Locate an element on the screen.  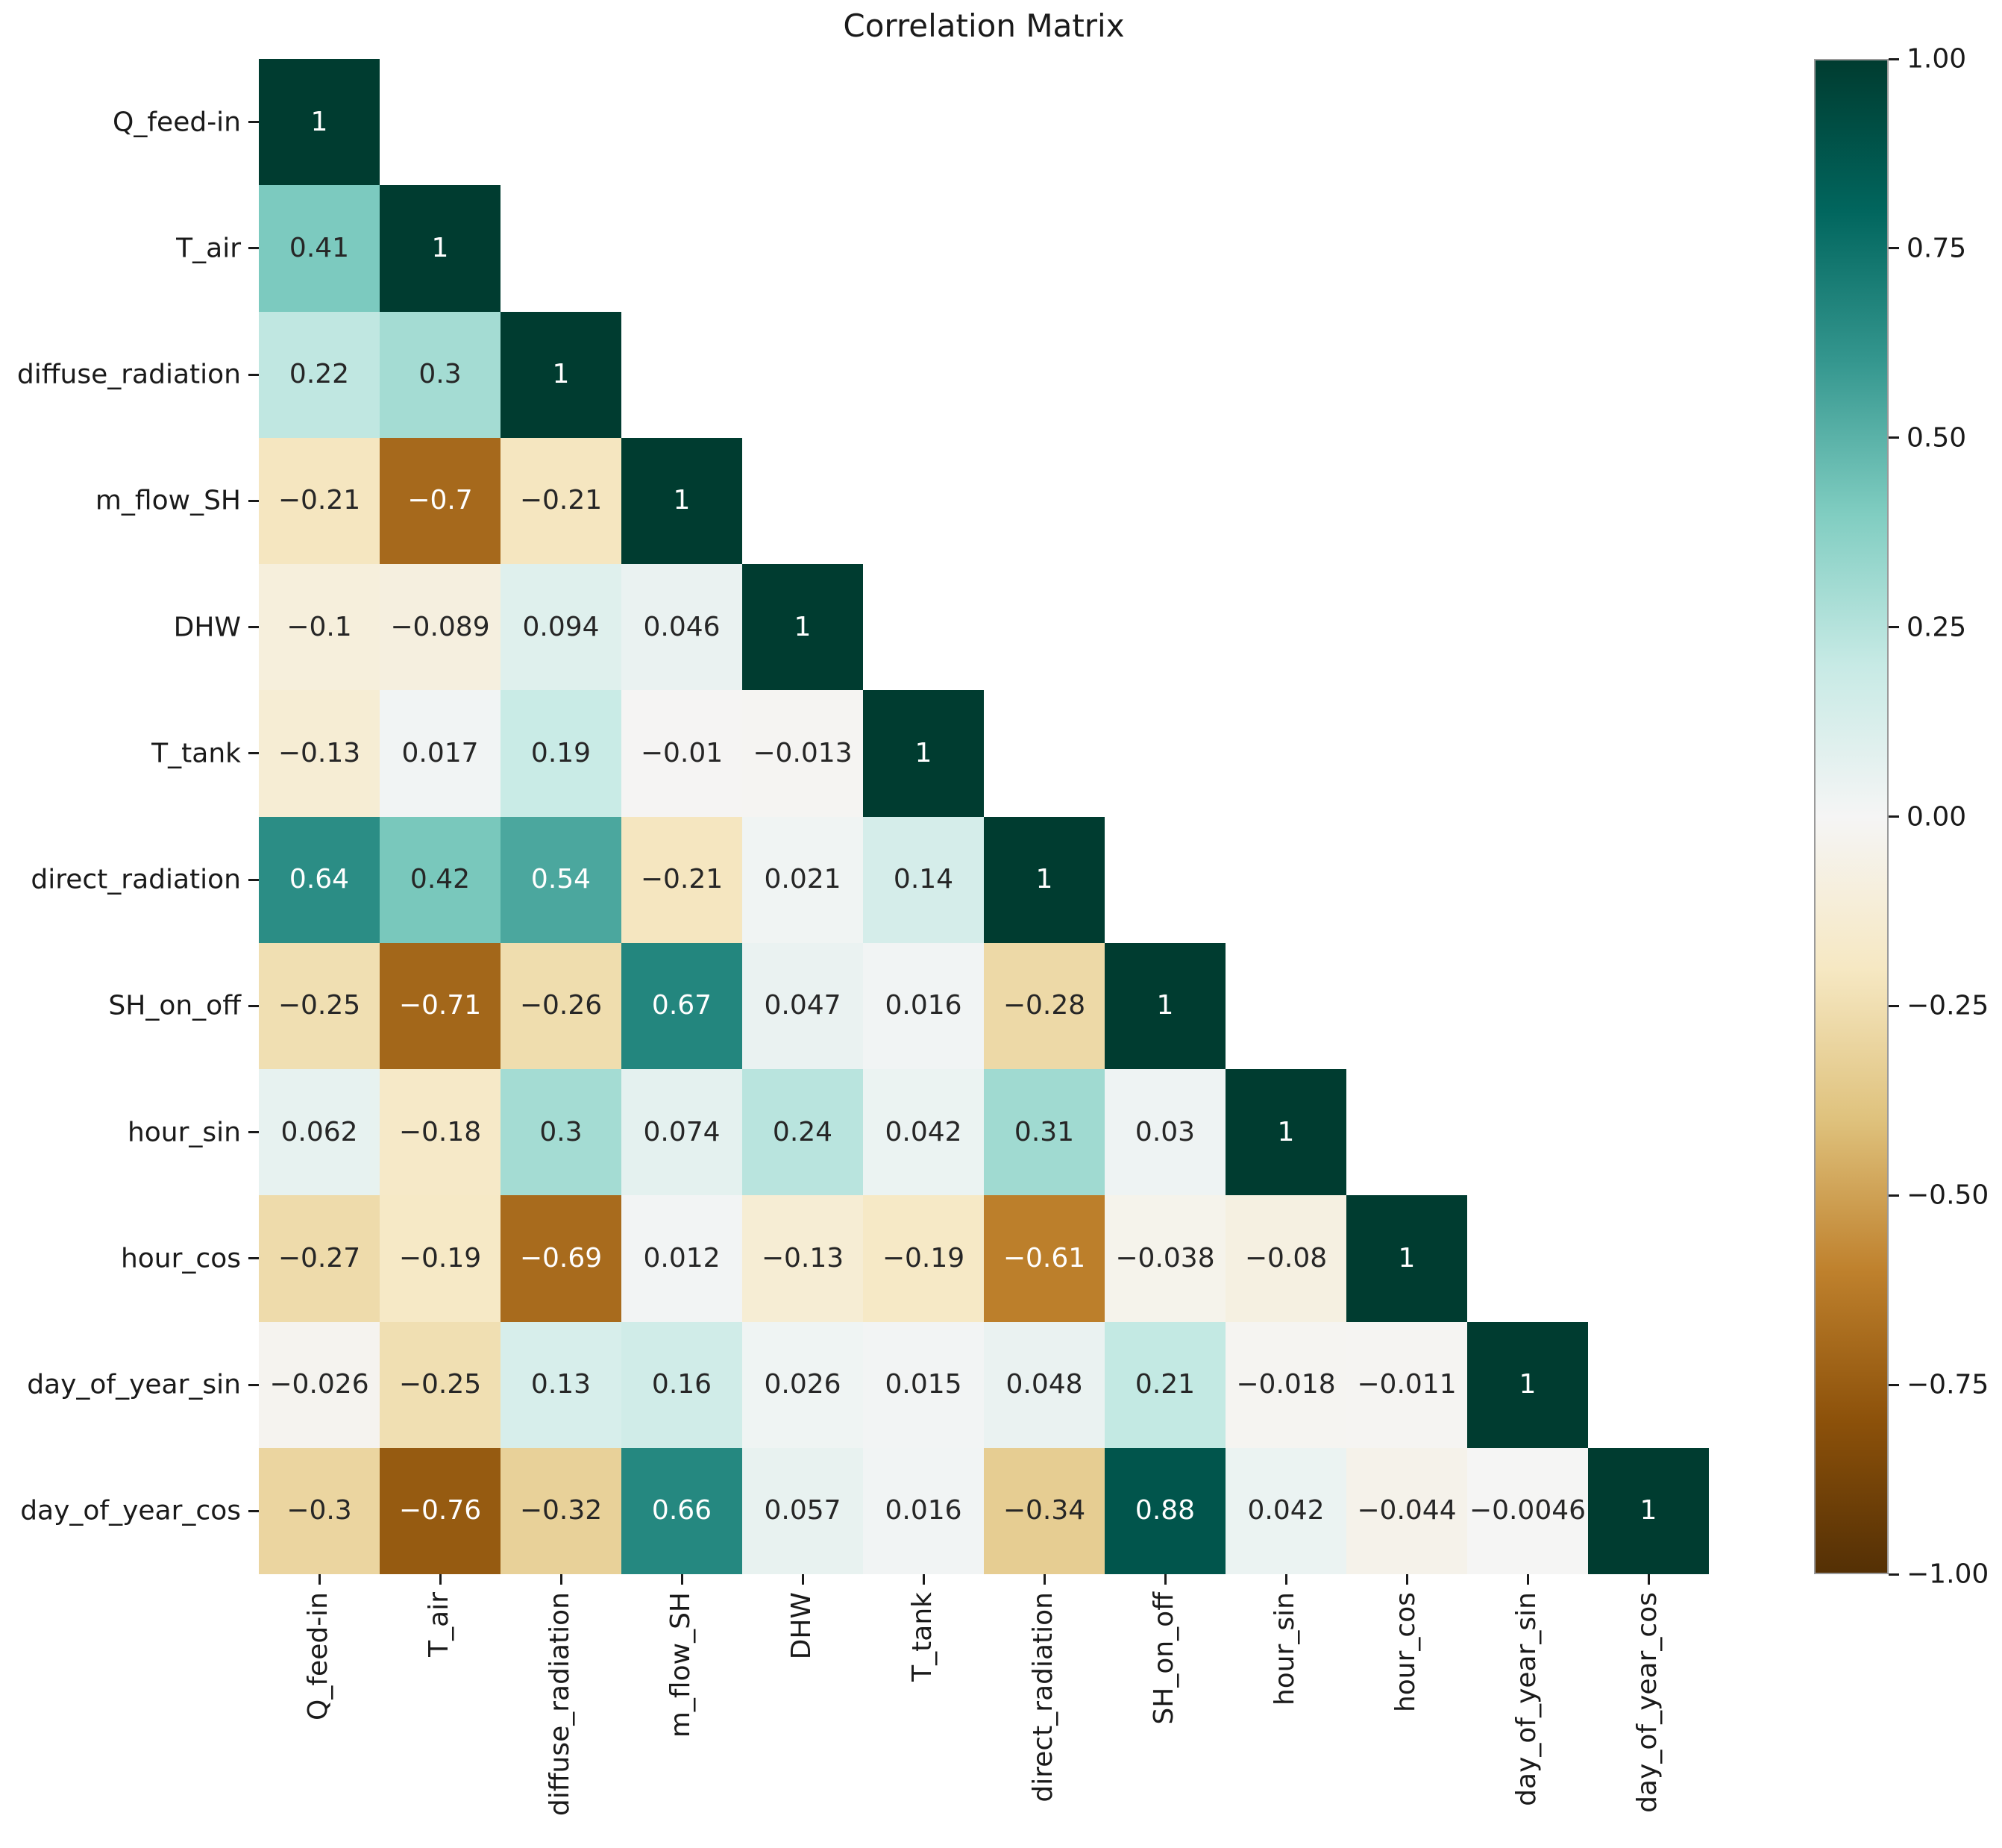
cell-value: 0.66 is located at coordinates (681, 1511).